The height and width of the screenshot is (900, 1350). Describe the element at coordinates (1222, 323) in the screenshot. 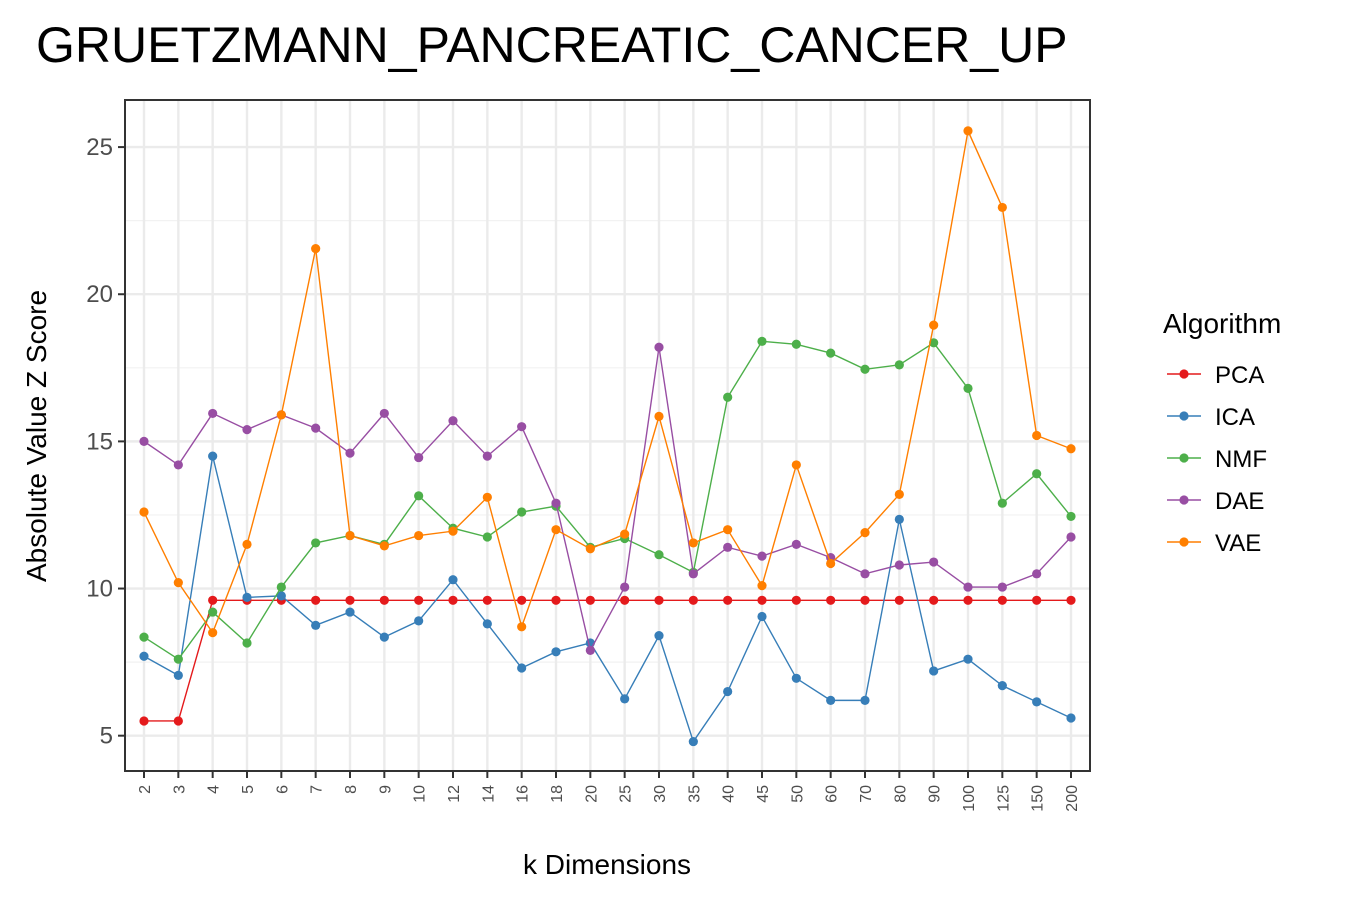

I see `legend-title: Algorithm` at that location.